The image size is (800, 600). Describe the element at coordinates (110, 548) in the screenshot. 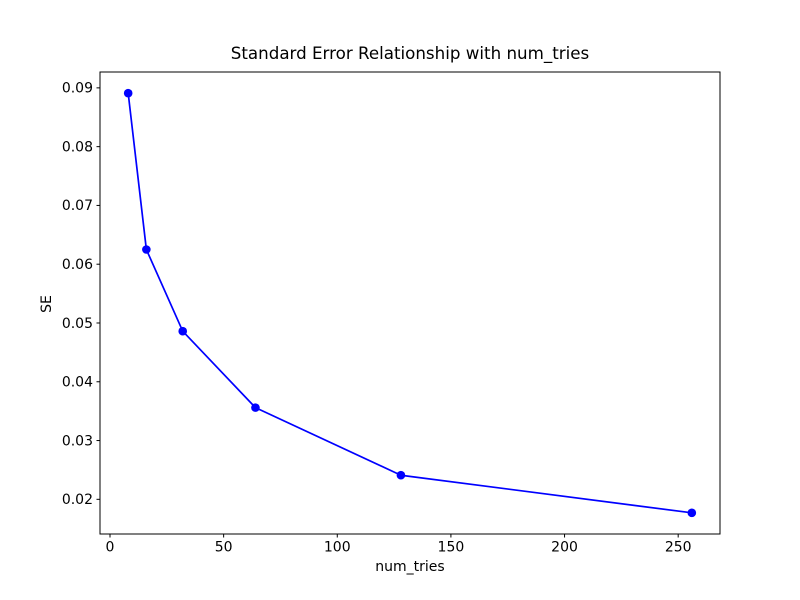

I see `x-tick-label: 0` at that location.